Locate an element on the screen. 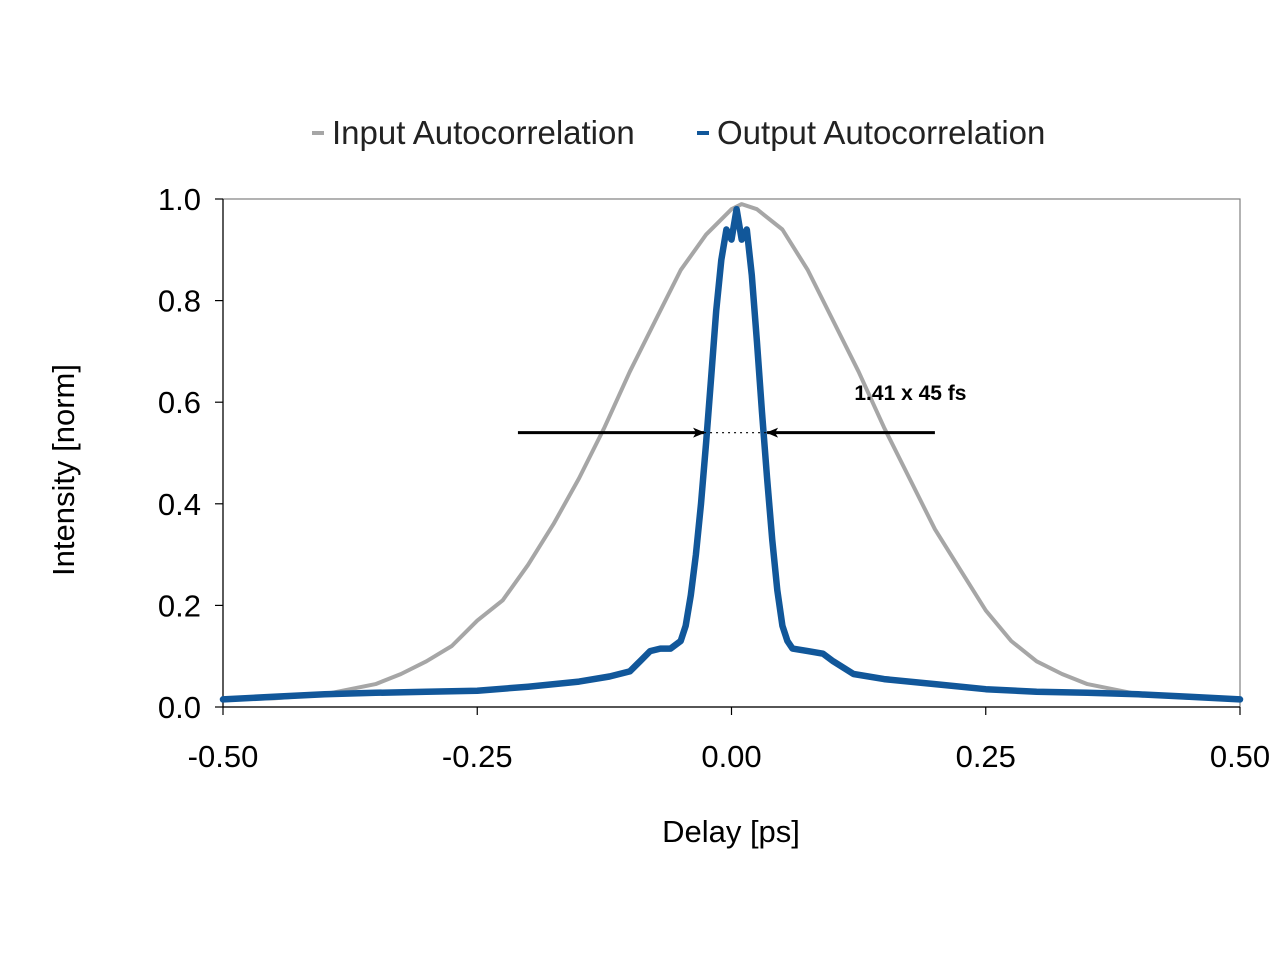 This screenshot has width=1280, height=960. fwhm-annotation: 1.41 x 45 fs is located at coordinates (741, 410).